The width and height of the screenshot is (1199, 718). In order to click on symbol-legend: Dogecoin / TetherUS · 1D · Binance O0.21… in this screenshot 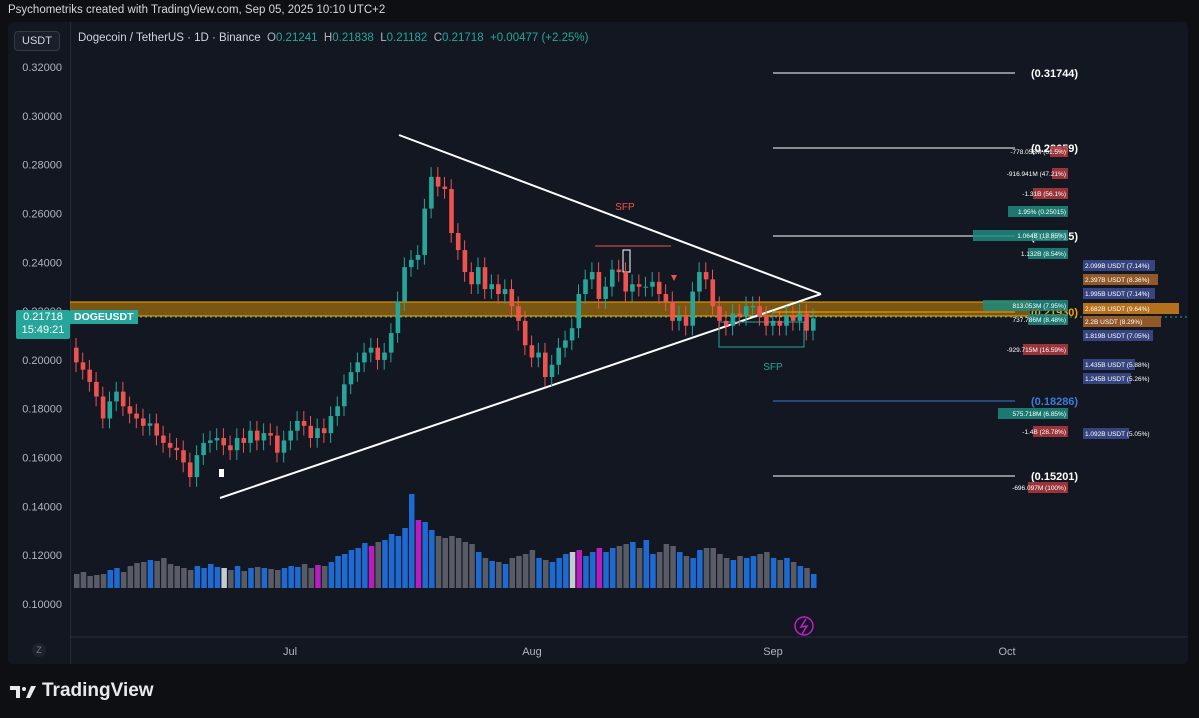, I will do `click(333, 38)`.